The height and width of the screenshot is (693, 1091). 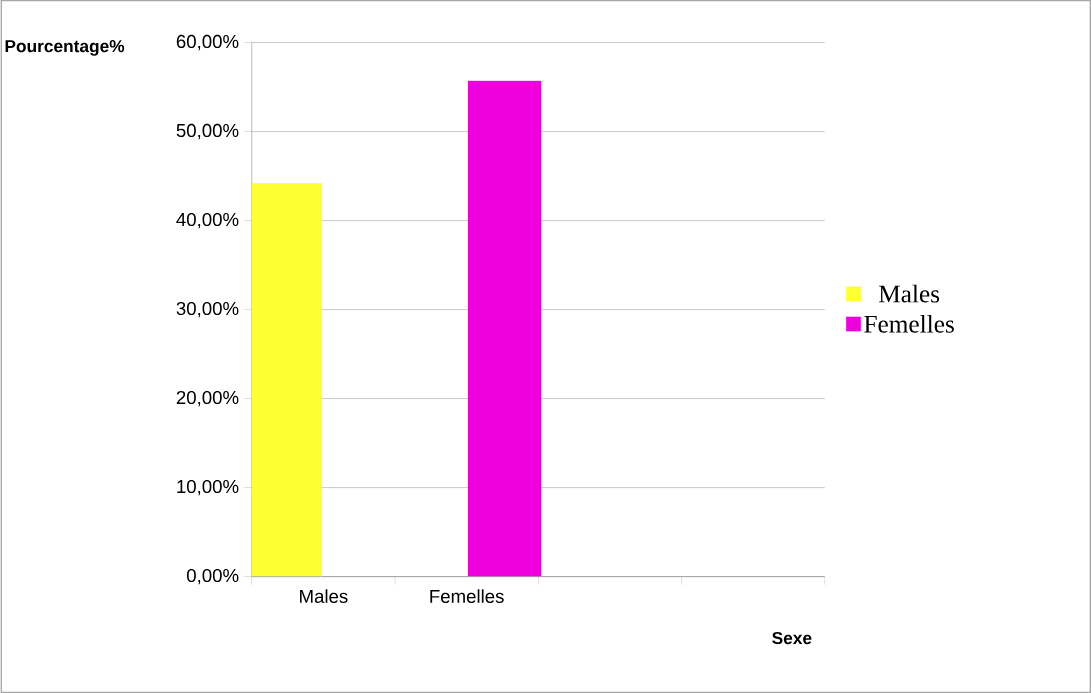 What do you see at coordinates (207, 309) in the screenshot?
I see `y-tick-label: 30,00%` at bounding box center [207, 309].